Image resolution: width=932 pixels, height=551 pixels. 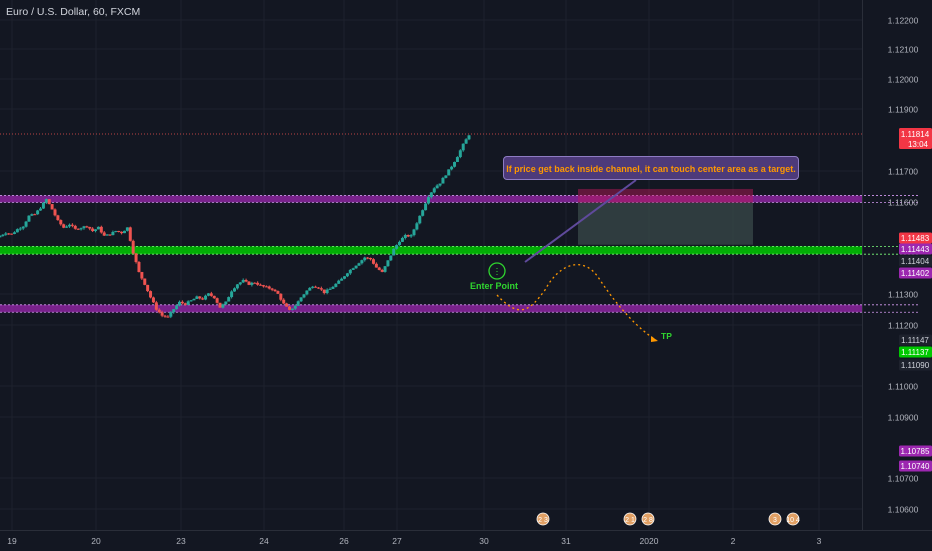 I want to click on x-tick-label: 26, so click(x=344, y=541).